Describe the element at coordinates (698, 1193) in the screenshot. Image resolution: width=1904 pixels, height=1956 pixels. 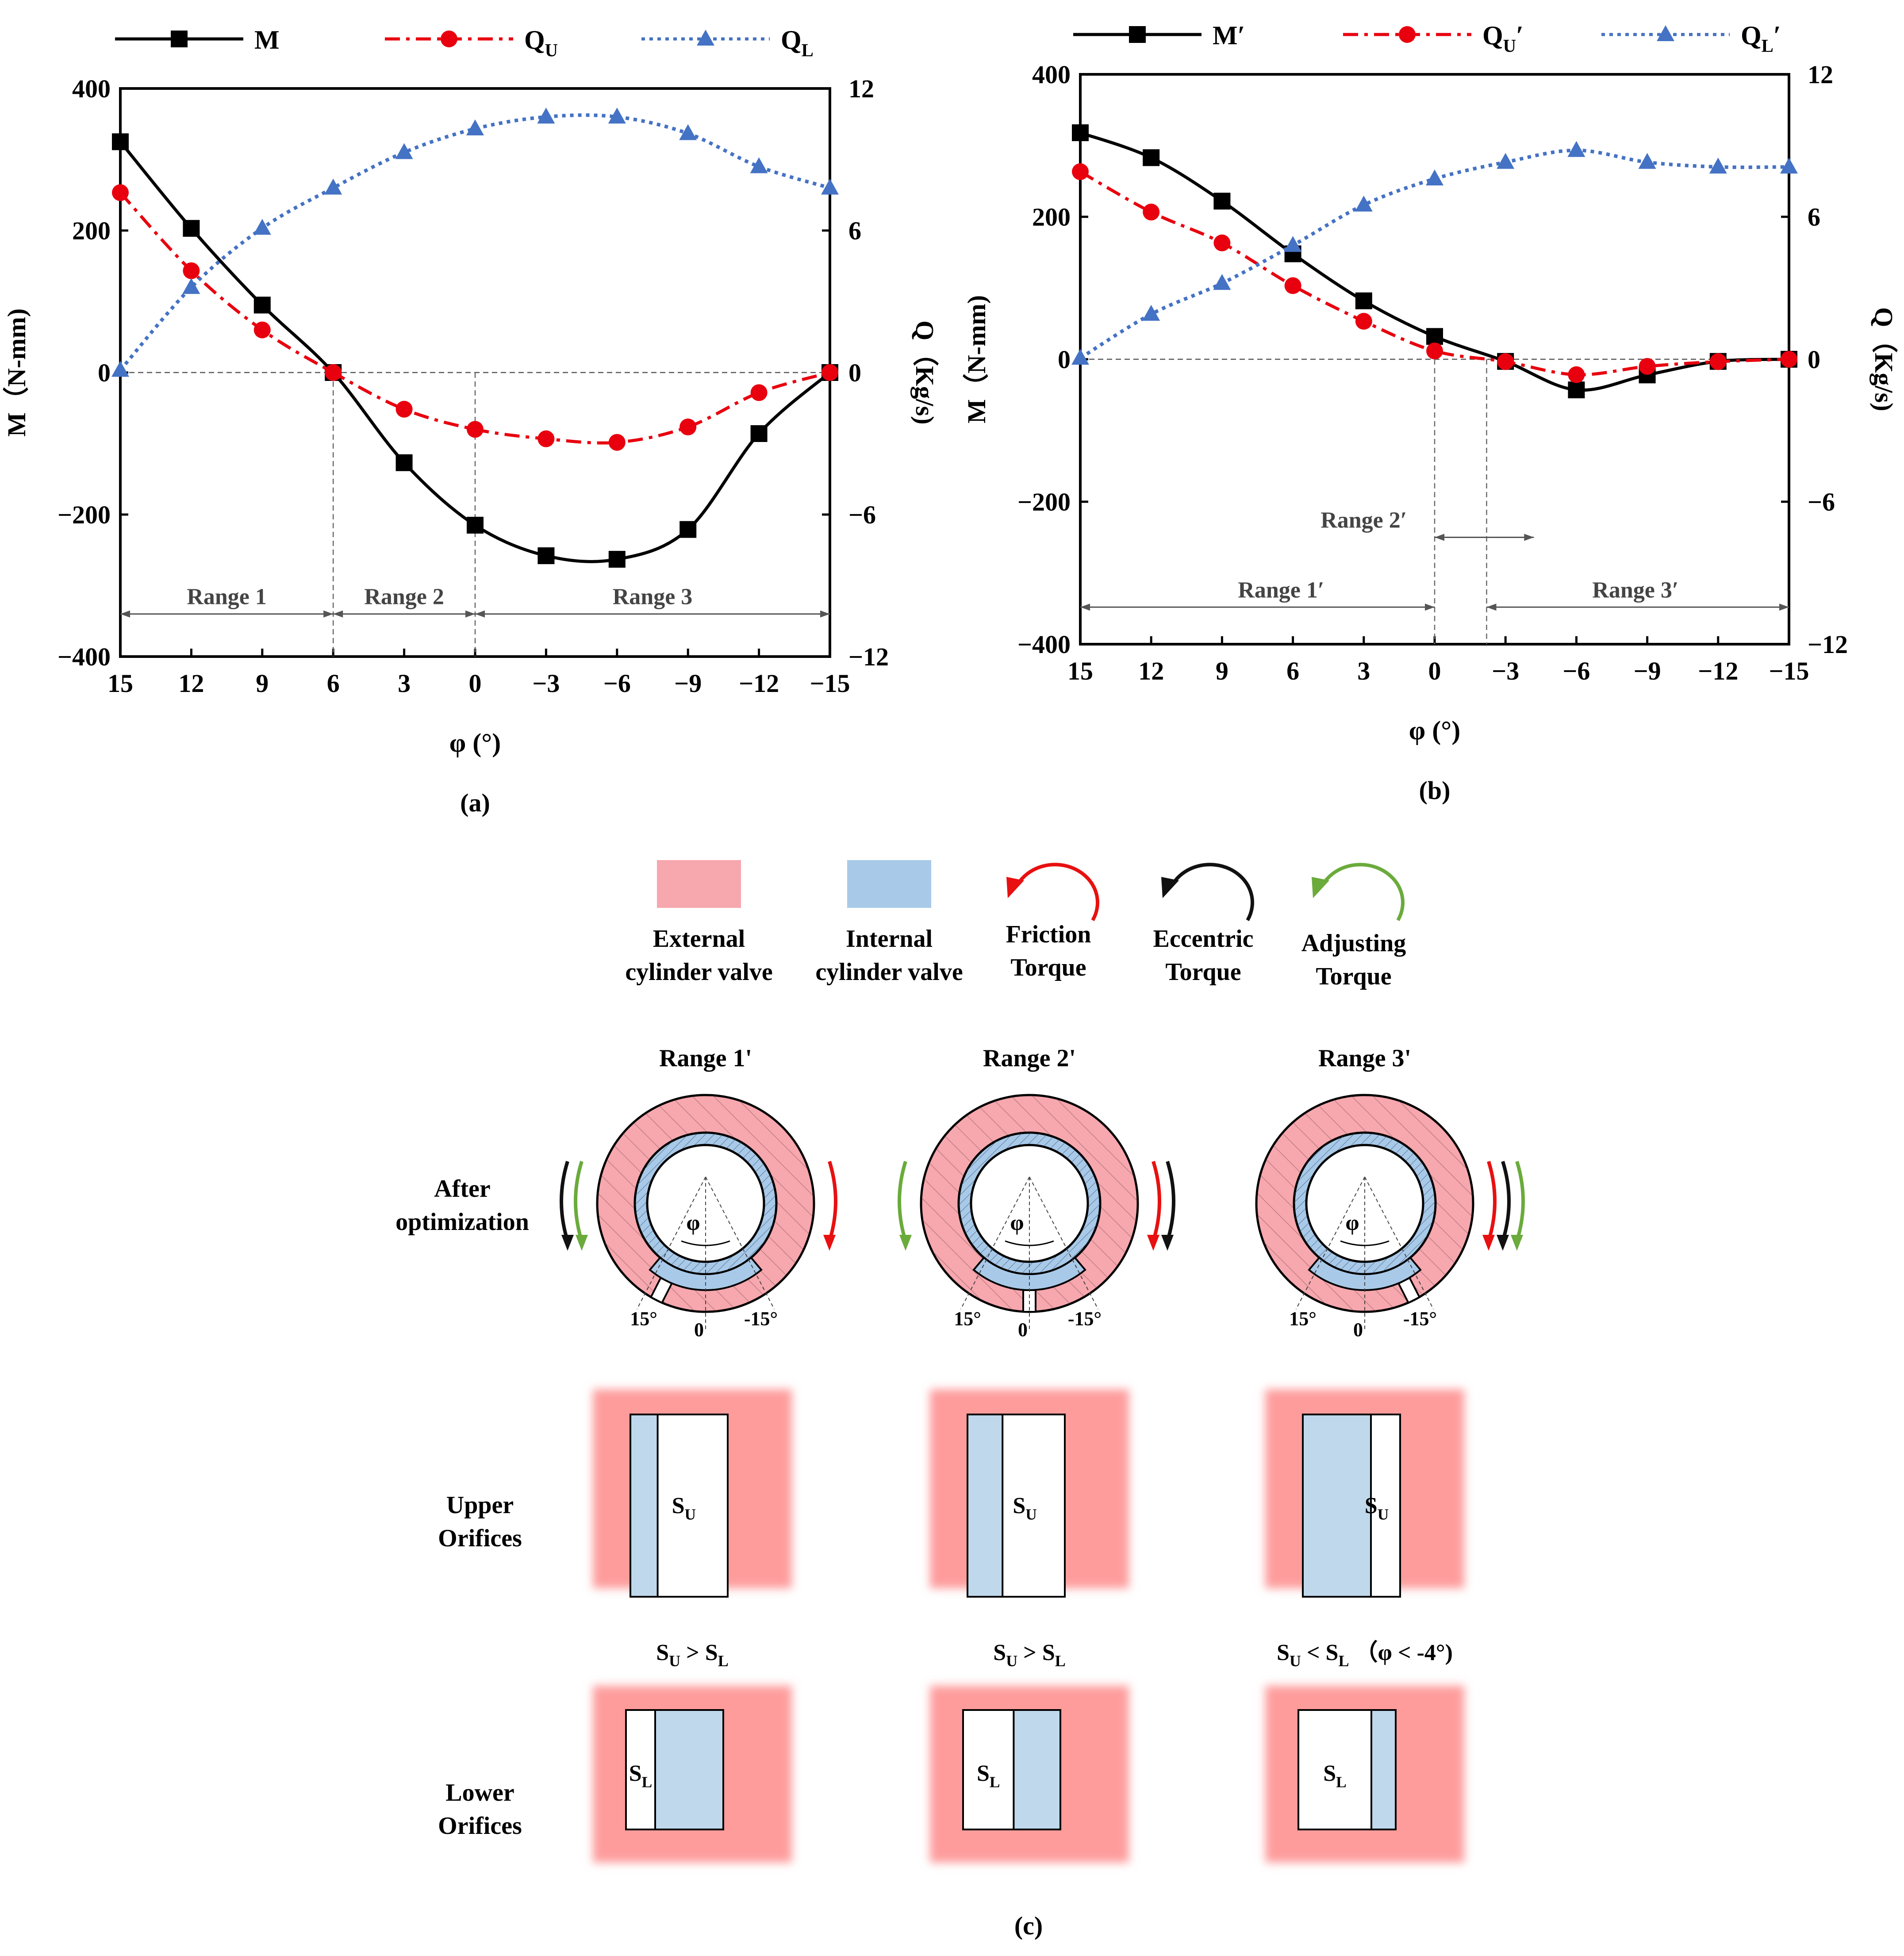
I see `valve-diagram: Range 1' φ 15° 0 -15°` at that location.